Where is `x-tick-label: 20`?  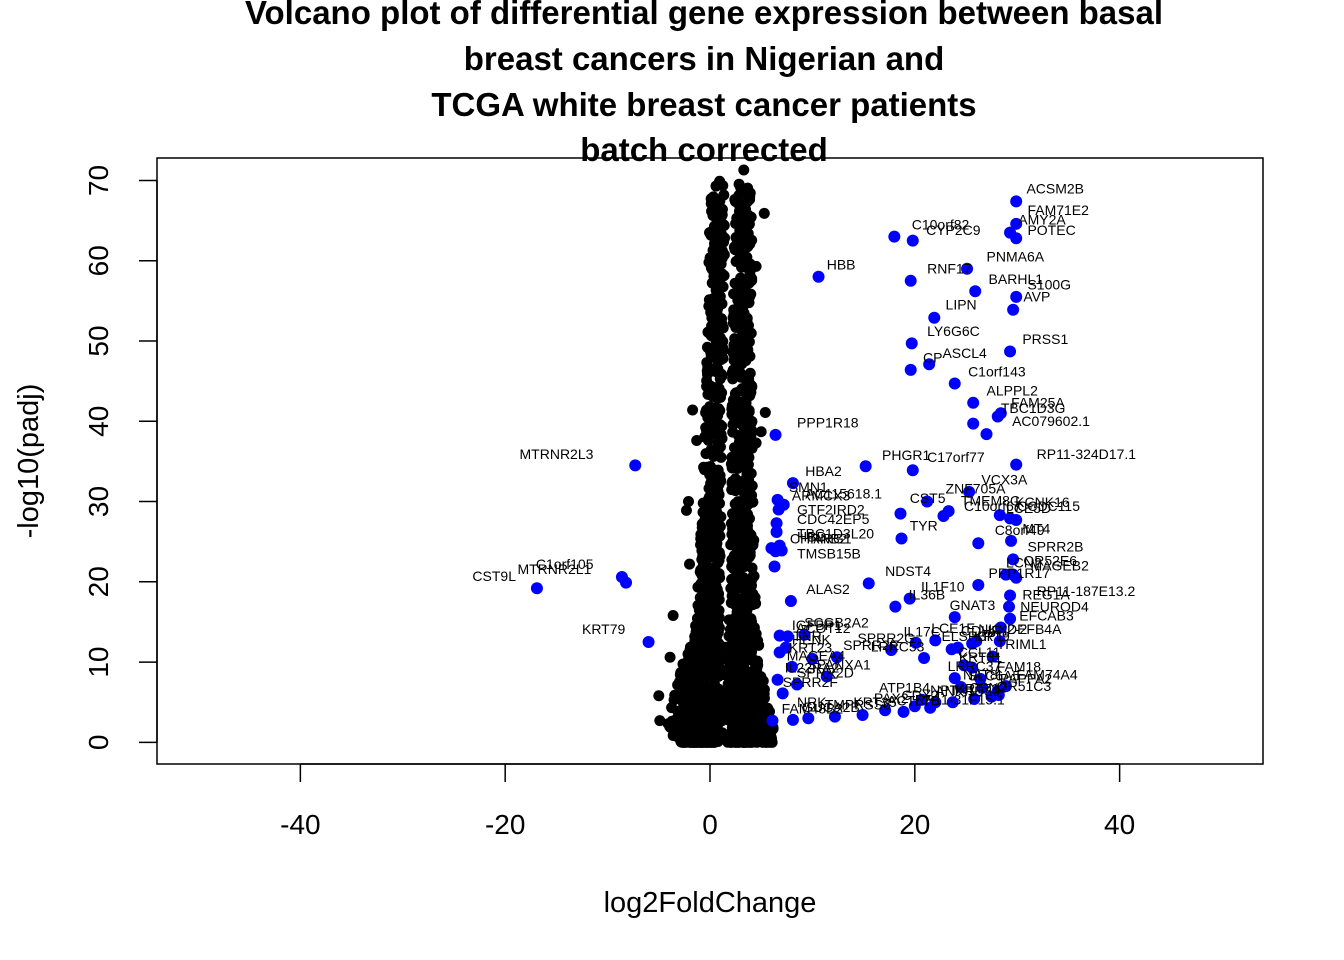
x-tick-label: 20 is located at coordinates (914, 824).